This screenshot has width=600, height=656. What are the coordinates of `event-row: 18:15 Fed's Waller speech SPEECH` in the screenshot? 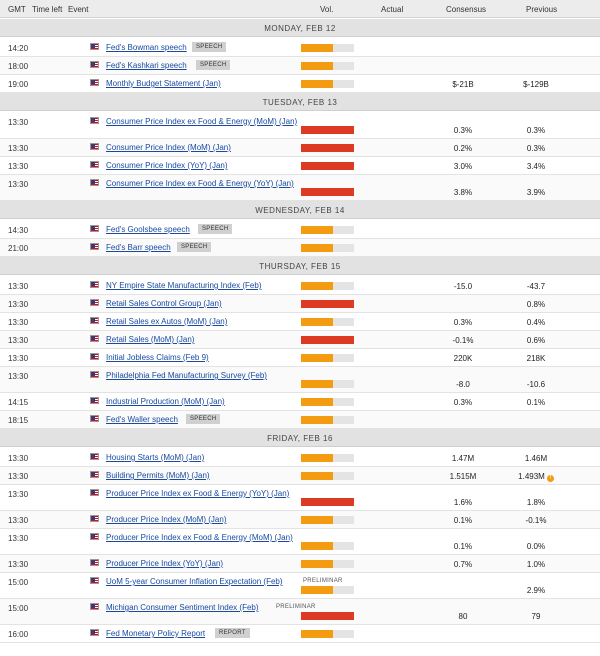 It's located at (300, 420).